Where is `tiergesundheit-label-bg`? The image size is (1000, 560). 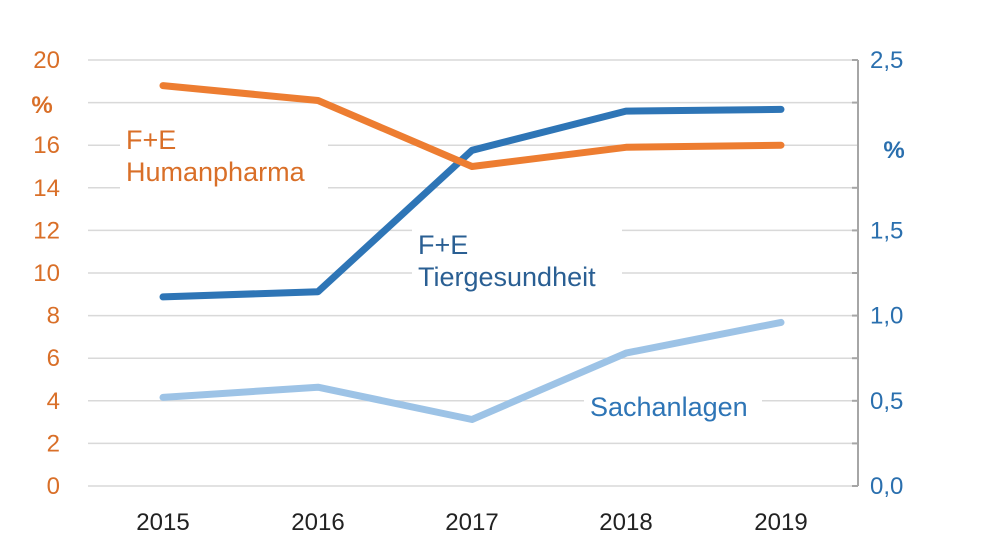
tiergesundheit-label-bg is located at coordinates (517, 262).